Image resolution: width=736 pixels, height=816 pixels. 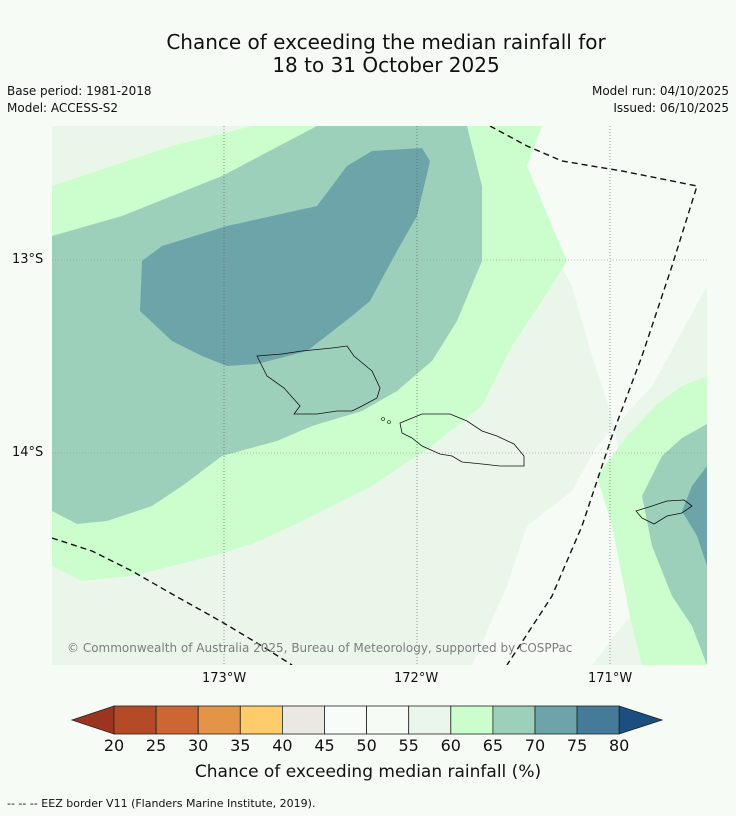 What do you see at coordinates (619, 745) in the screenshot?
I see `colorbar-tick-label: 80` at bounding box center [619, 745].